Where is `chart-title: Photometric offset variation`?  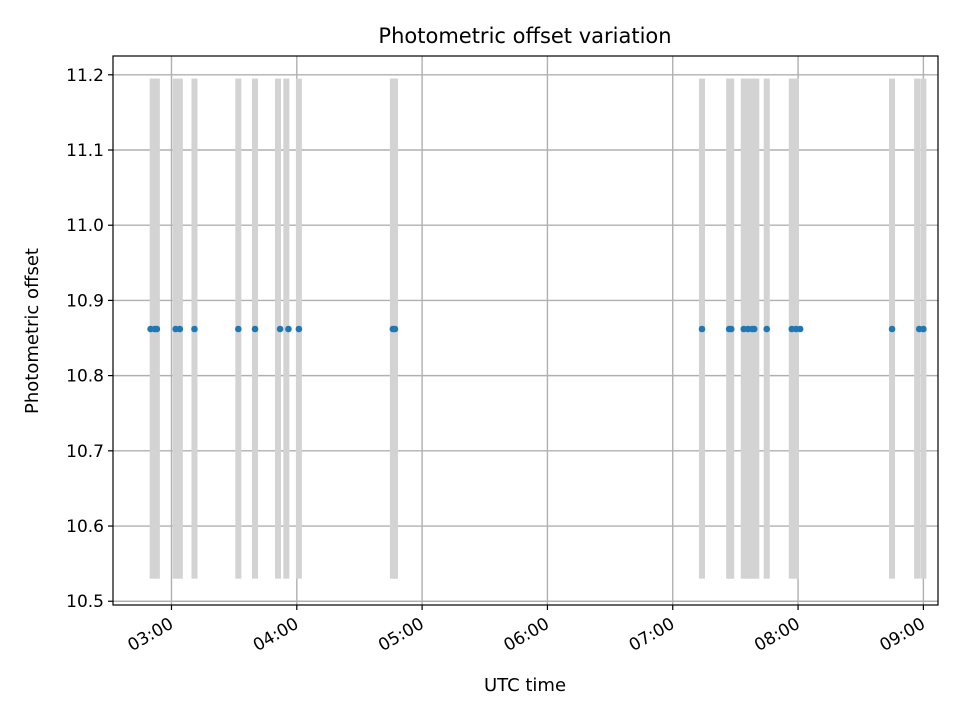 chart-title: Photometric offset variation is located at coordinates (524, 36).